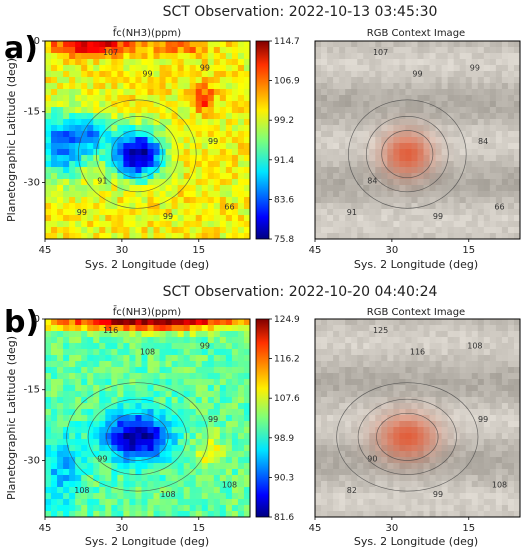 The image size is (526, 554). Describe the element at coordinates (284, 478) in the screenshot. I see `colorbar-tick-label: 90.3` at that location.